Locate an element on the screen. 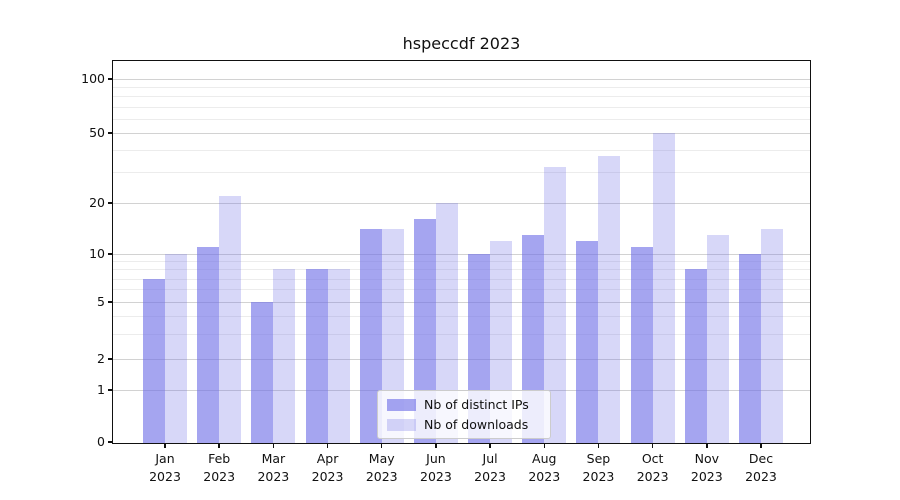 This screenshot has width=900, height=500. x-tick-label: May 2023 is located at coordinates (381, 467).